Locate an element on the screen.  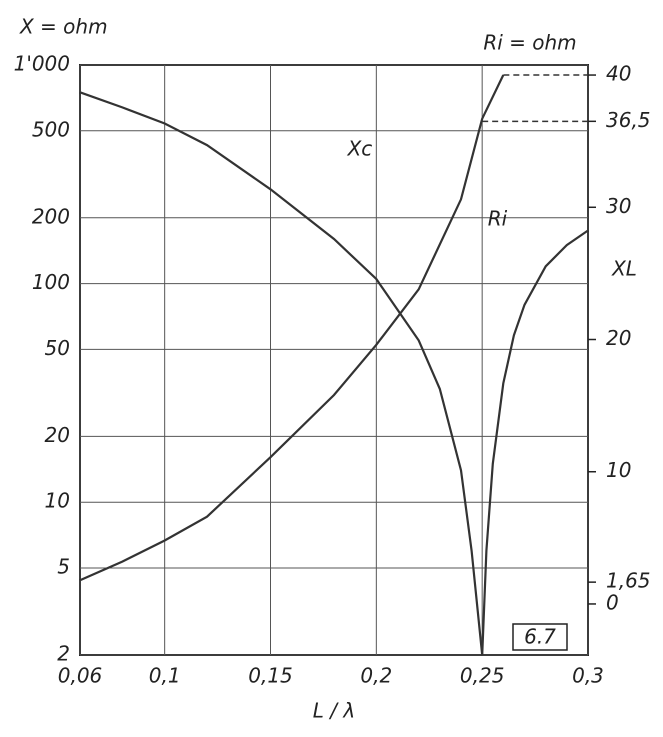
y2-tick-label: 20 is located at coordinates (618, 338).